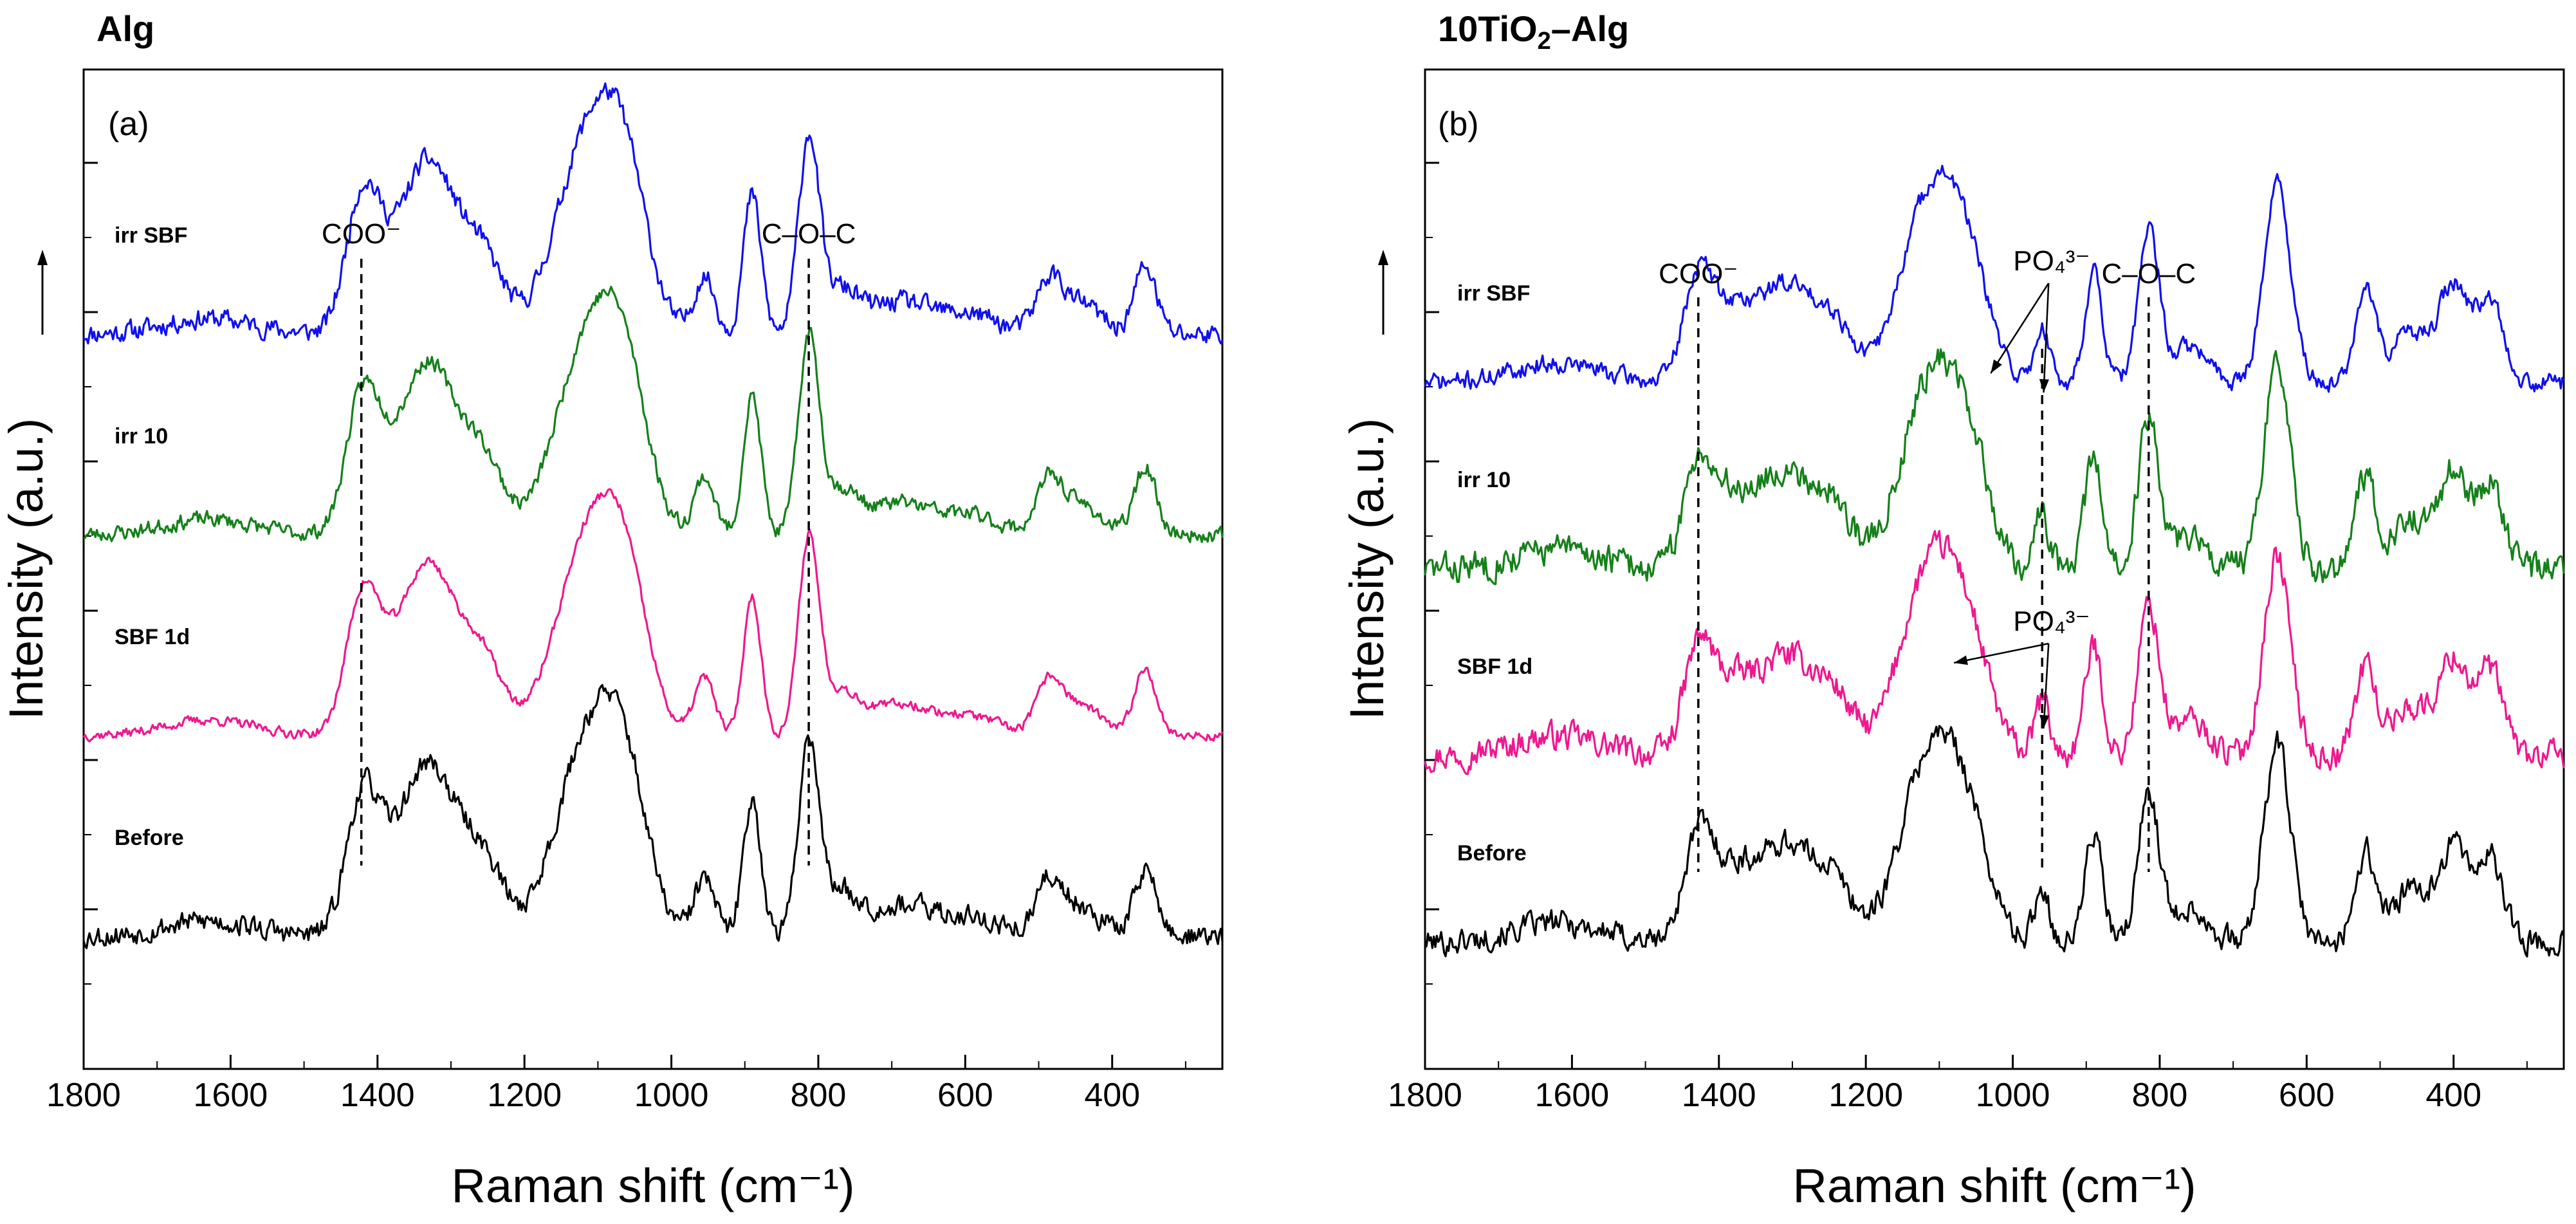 The image size is (2576, 1224). What do you see at coordinates (231, 1095) in the screenshot?
I see `panel-a-x-tick-label-1600: 1600` at bounding box center [231, 1095].